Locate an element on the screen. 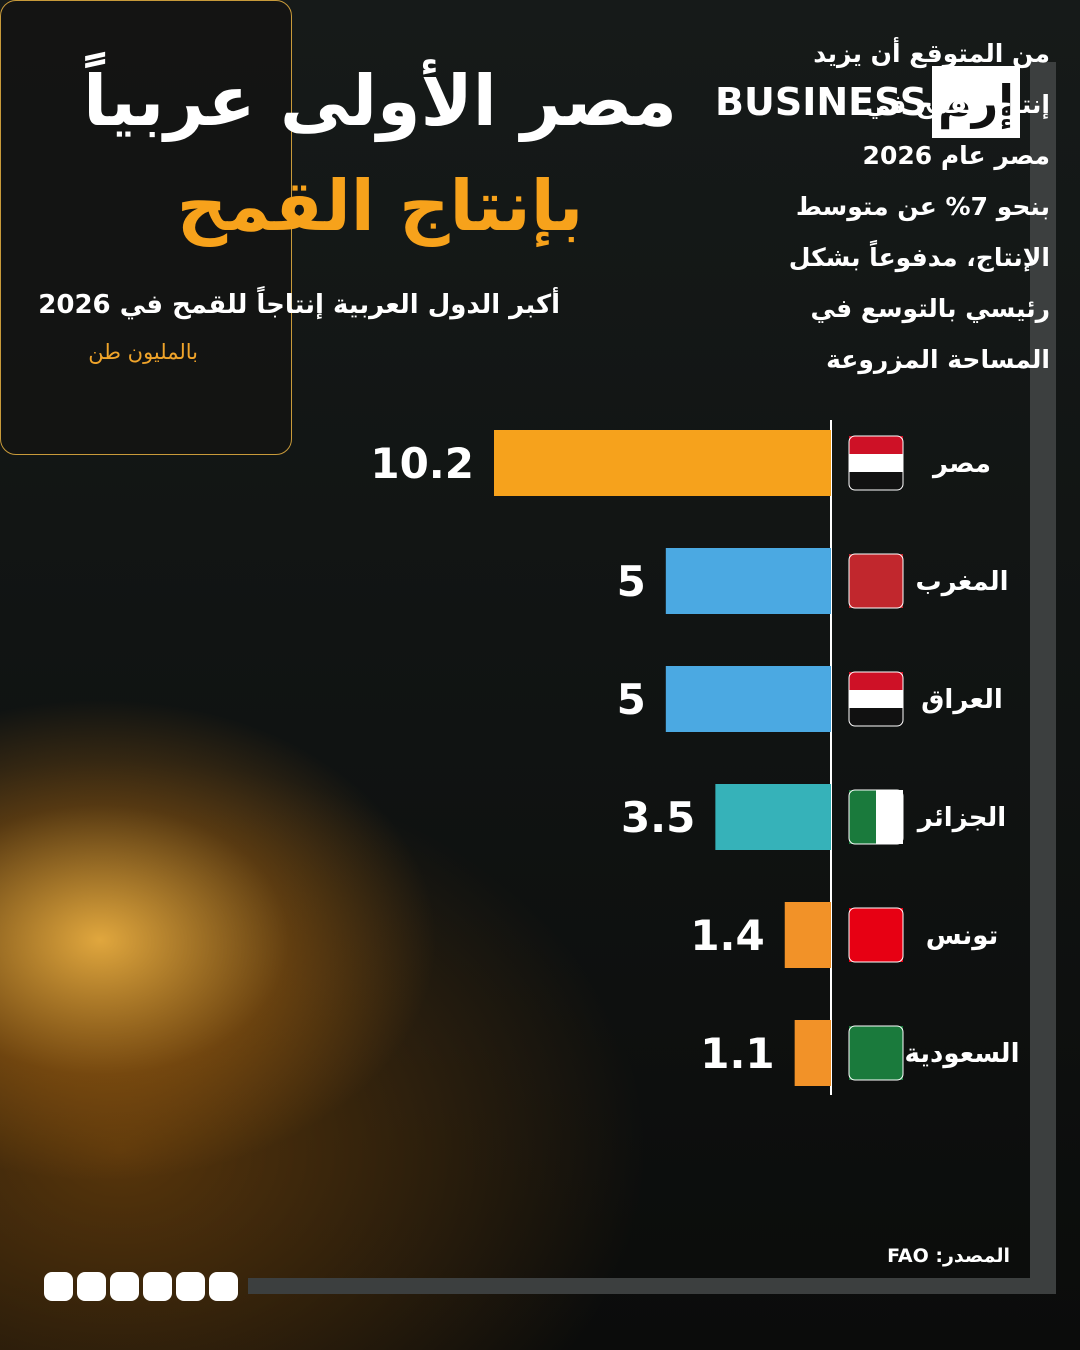 This screenshot has width=1080, height=1350. note-line: المساحة المزروعة is located at coordinates (938, 359).